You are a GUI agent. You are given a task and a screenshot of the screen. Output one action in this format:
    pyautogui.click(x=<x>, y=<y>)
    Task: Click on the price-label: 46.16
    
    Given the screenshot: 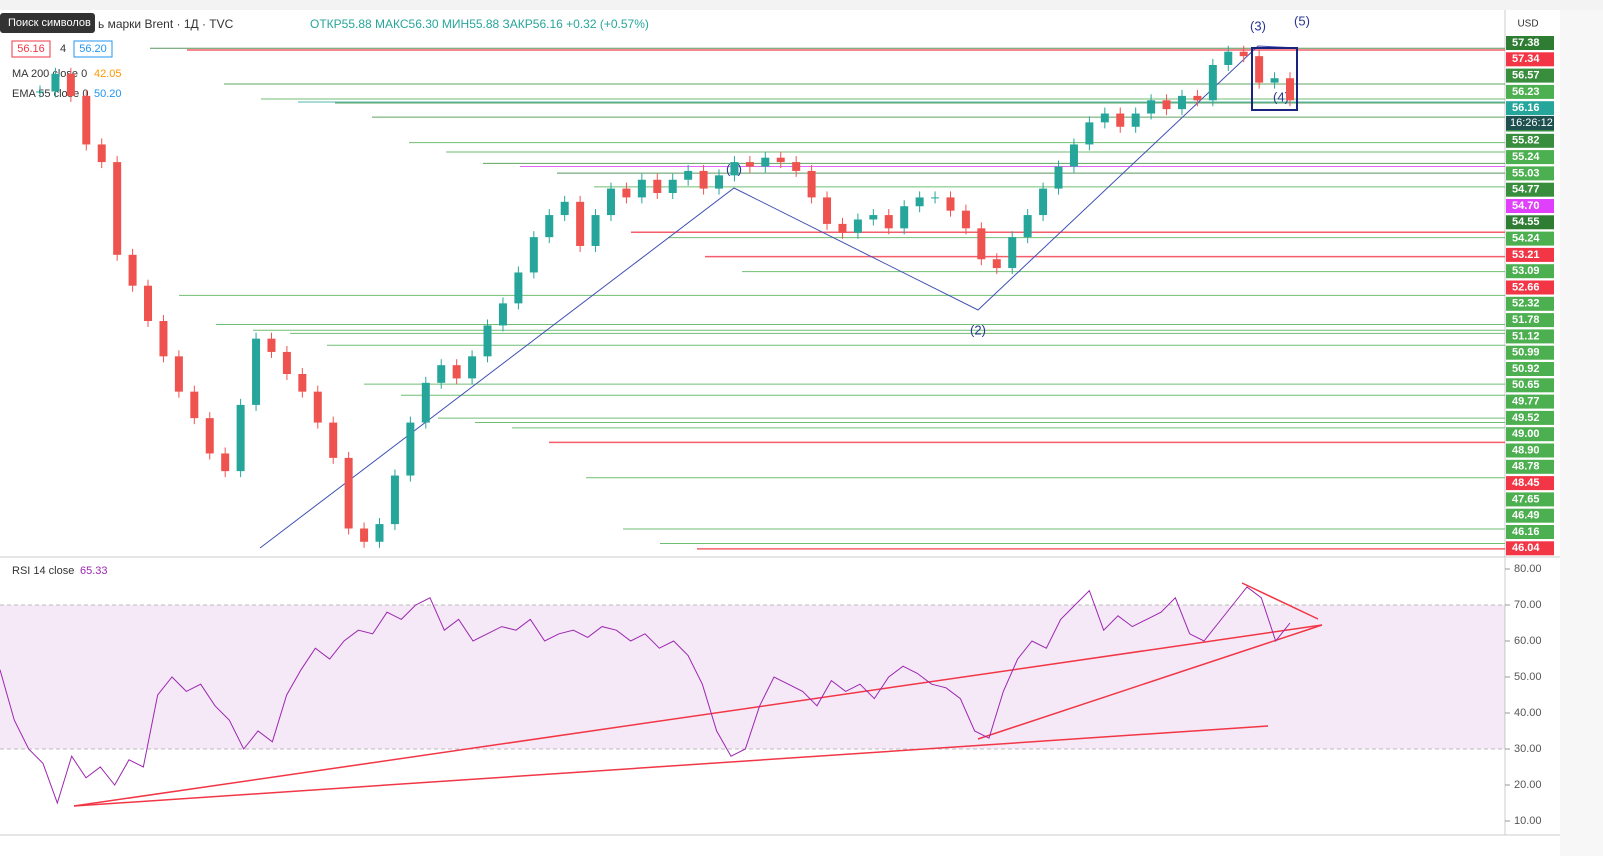 What is the action you would take?
    pyautogui.click(x=1526, y=532)
    